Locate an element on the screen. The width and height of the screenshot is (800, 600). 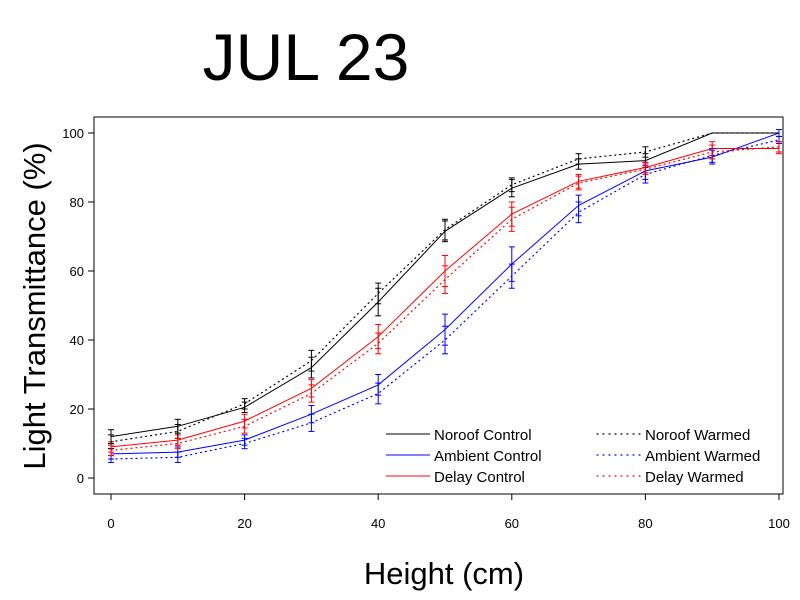
y-tick-label: 20 is located at coordinates (77, 409).